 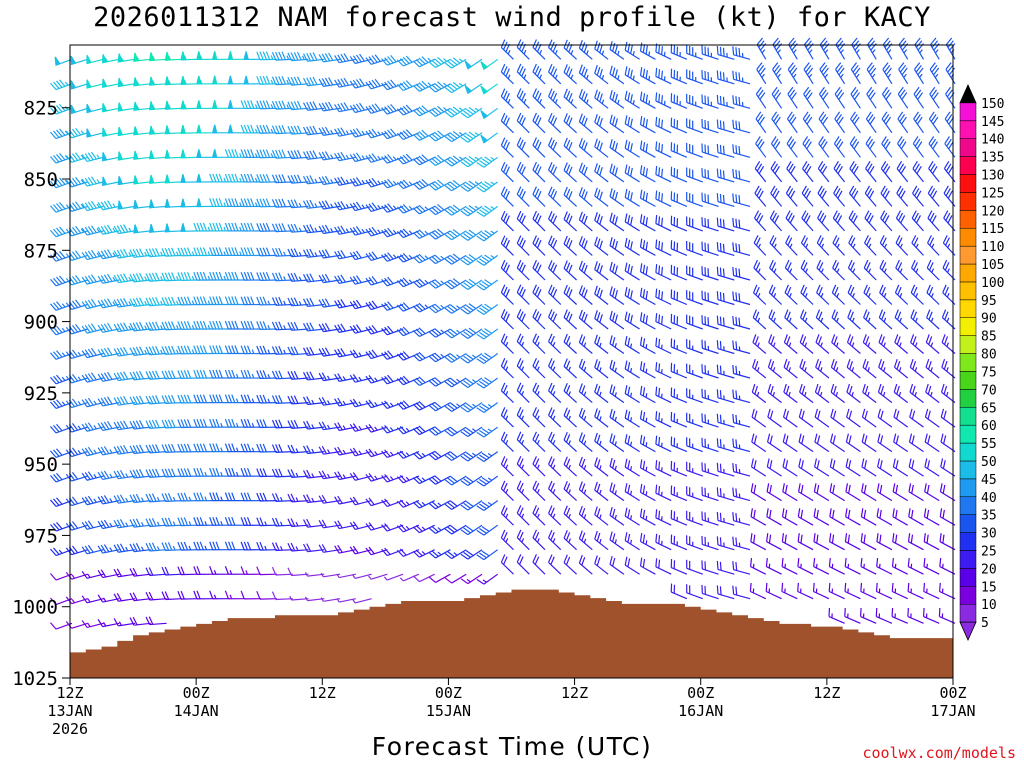 I want to click on colorbar-tick-label: 35, so click(x=989, y=516).